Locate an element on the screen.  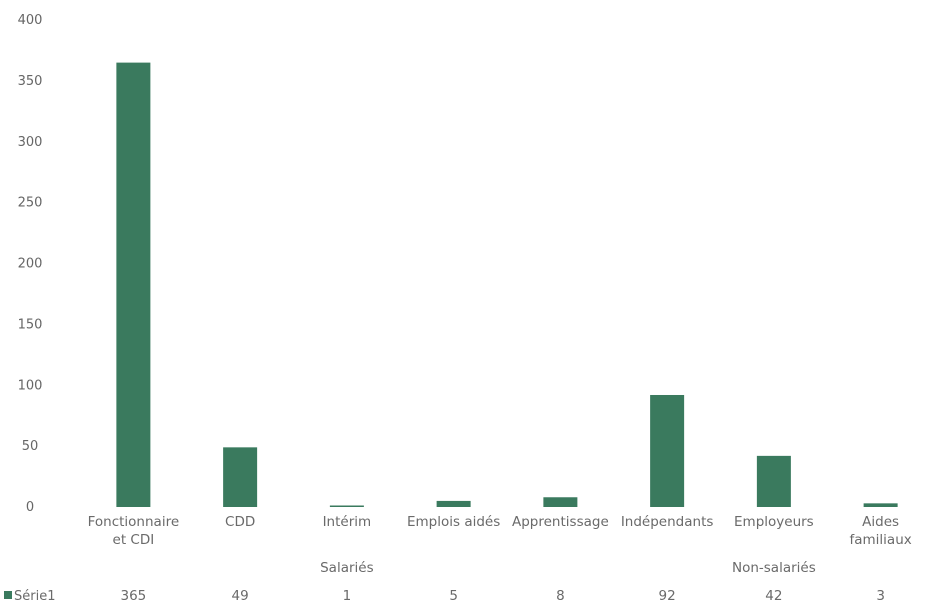
x-tick-label-line: Apprentissage is located at coordinates (560, 522).